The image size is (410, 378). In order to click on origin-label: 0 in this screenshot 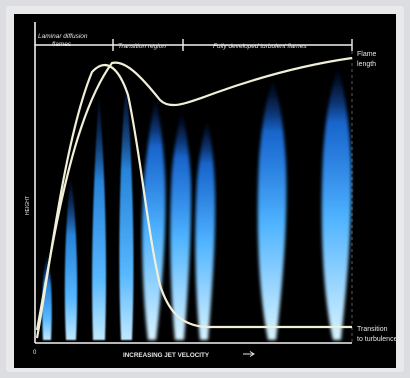, I will do `click(35, 353)`.